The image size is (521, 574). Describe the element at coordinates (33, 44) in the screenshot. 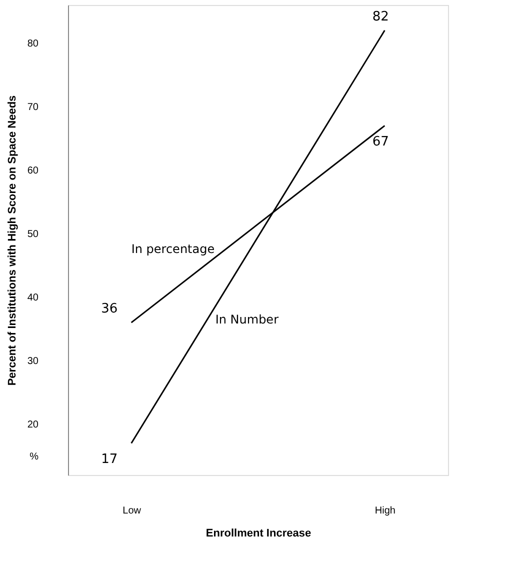

I see `y-tick-label: 80` at that location.